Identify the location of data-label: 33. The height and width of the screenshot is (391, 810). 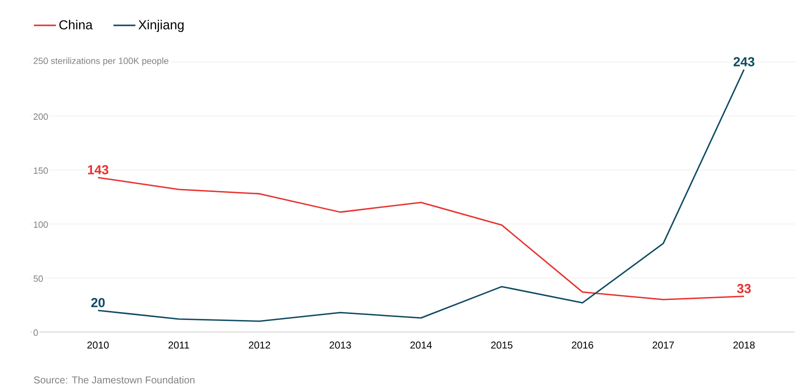
(744, 289).